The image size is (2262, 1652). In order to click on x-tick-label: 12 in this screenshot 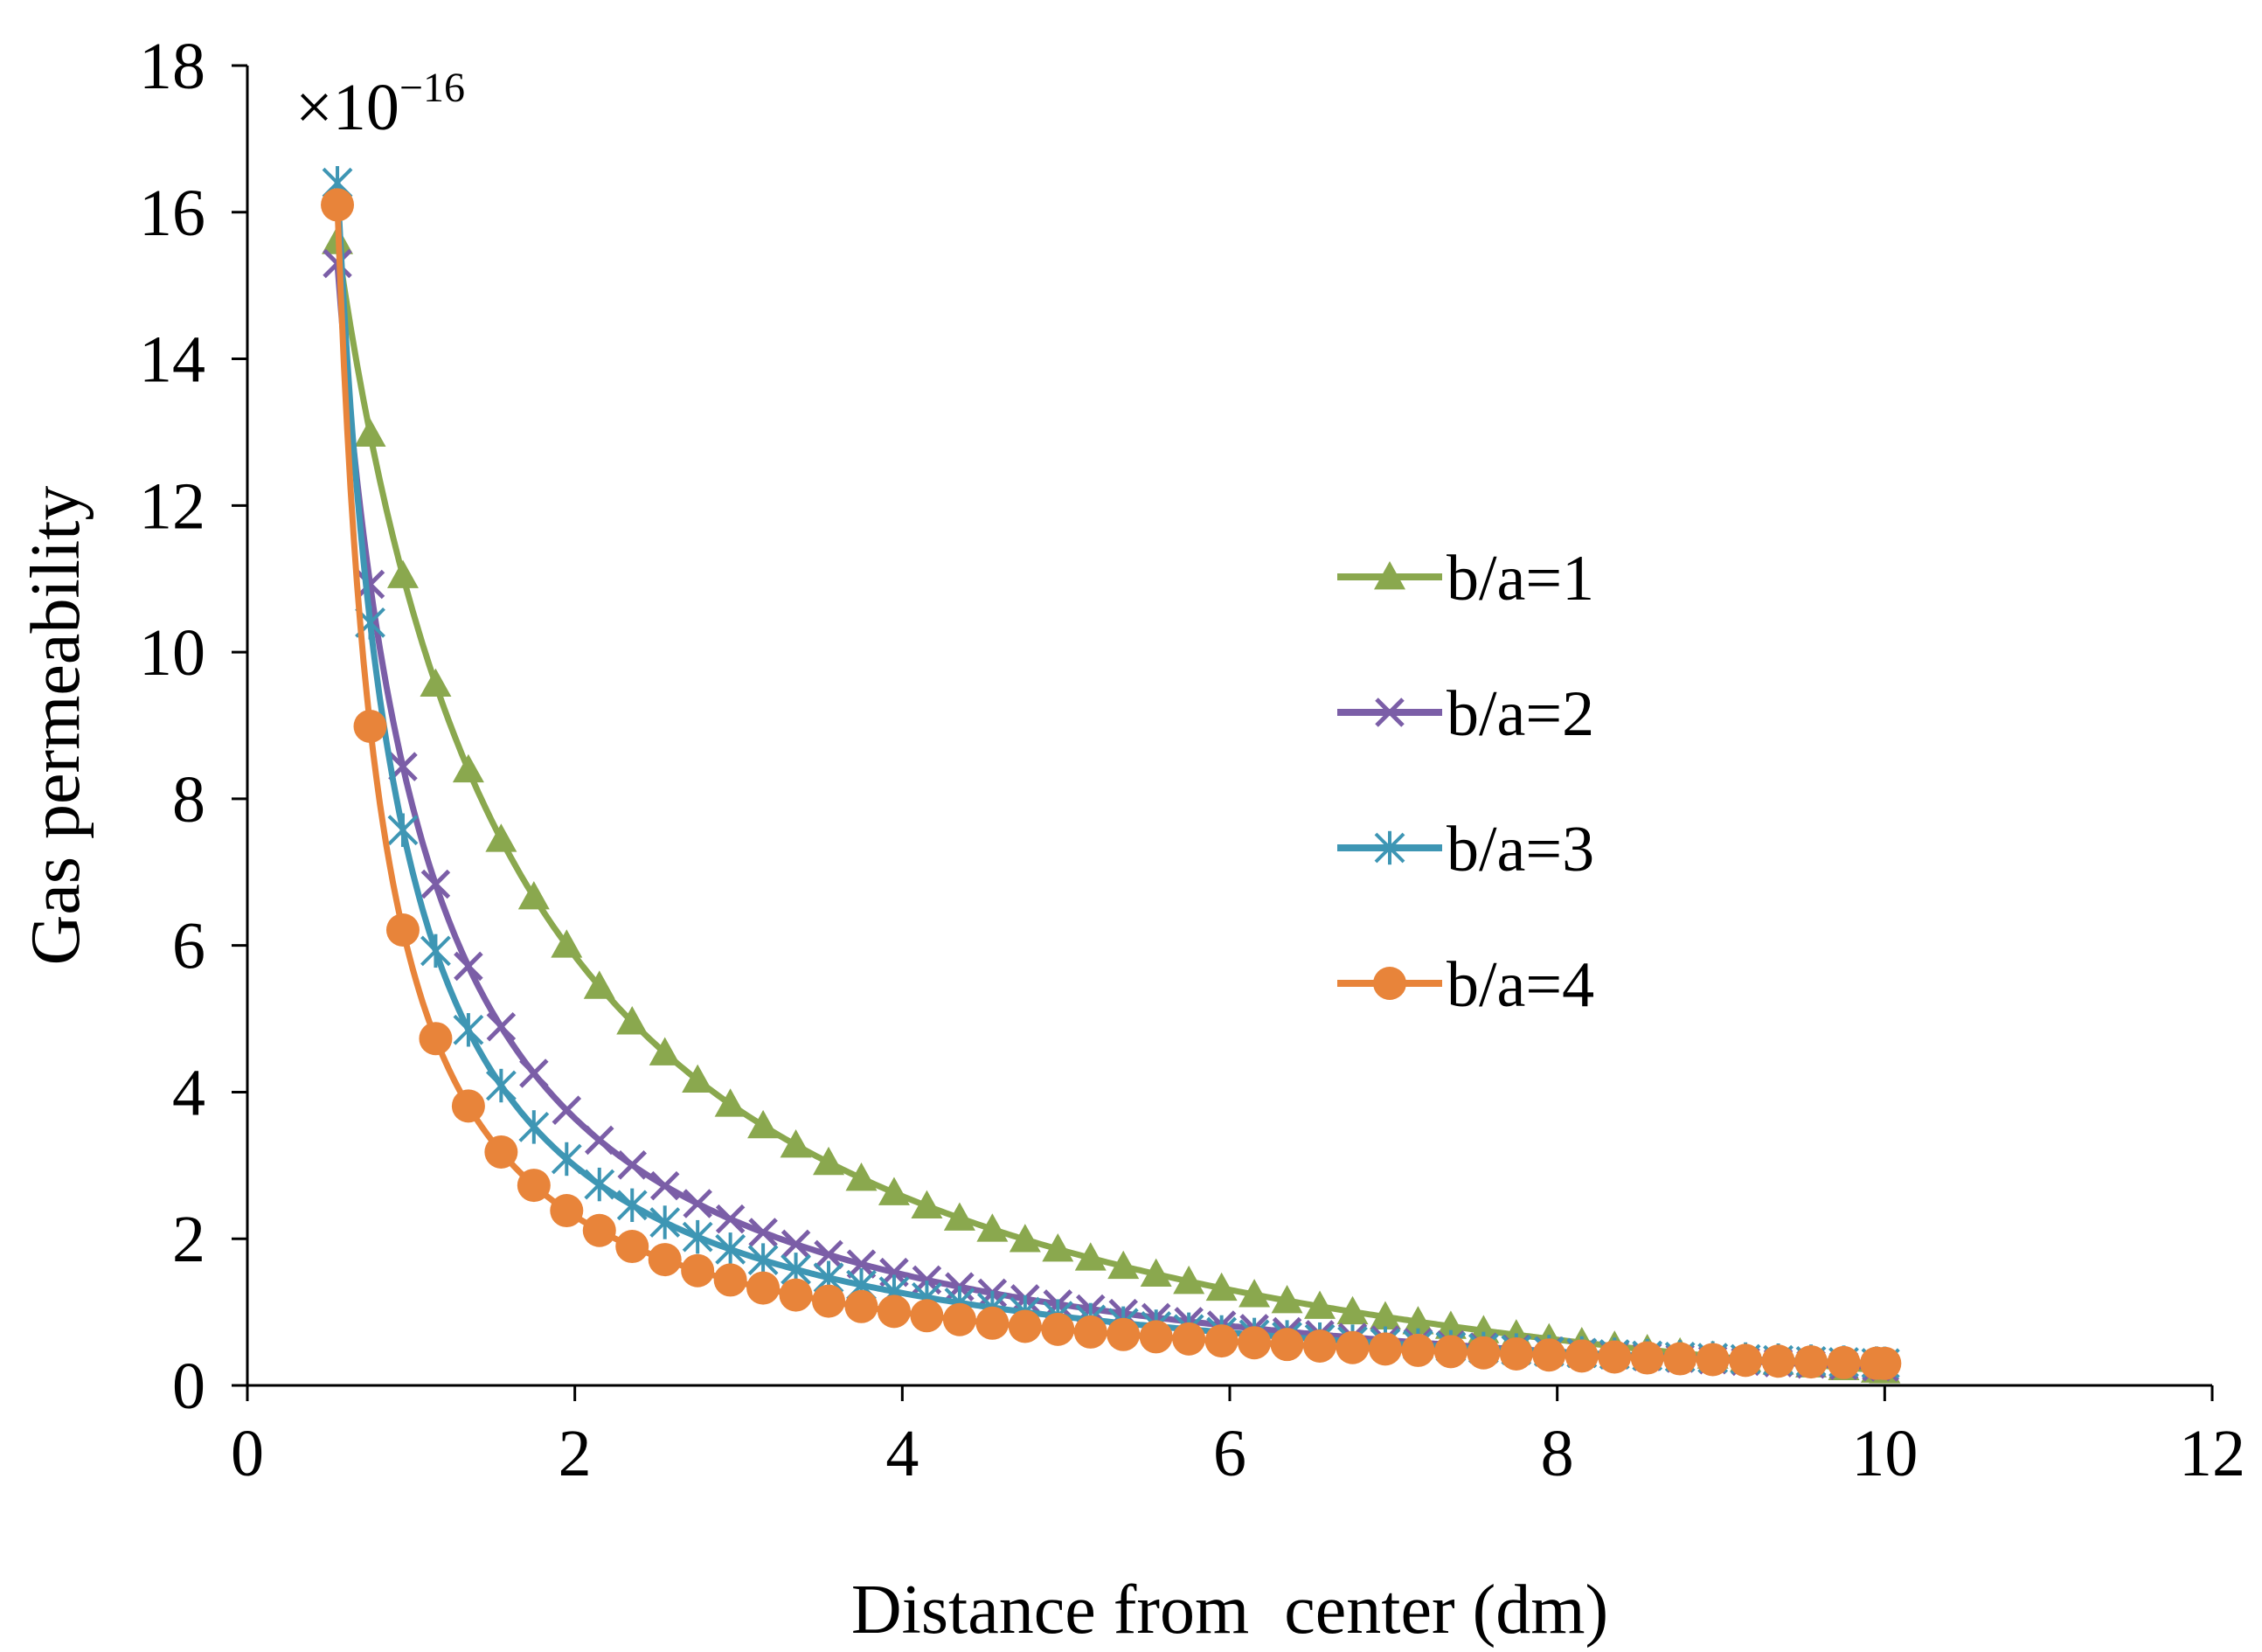, I will do `click(2212, 1454)`.